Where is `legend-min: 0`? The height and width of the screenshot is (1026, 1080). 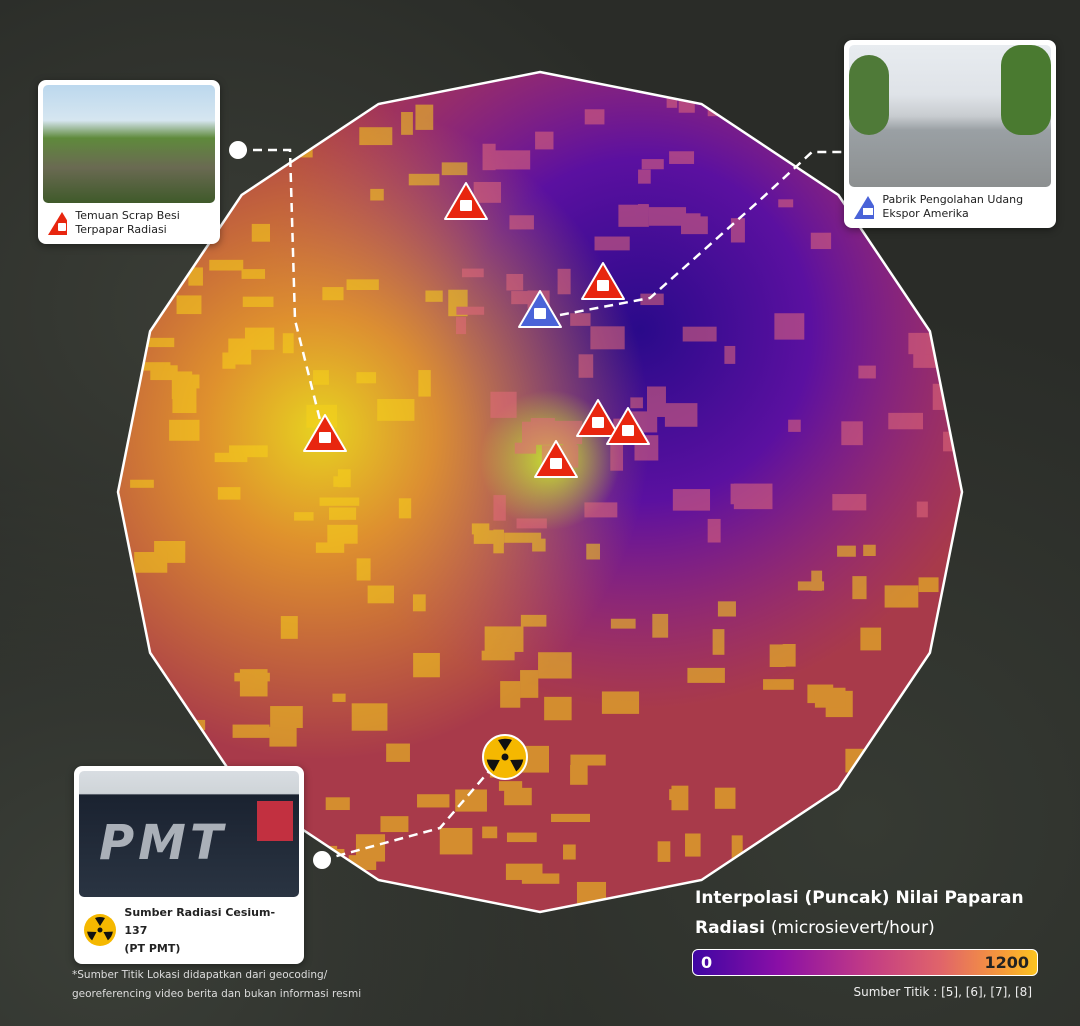 legend-min: 0 is located at coordinates (707, 962).